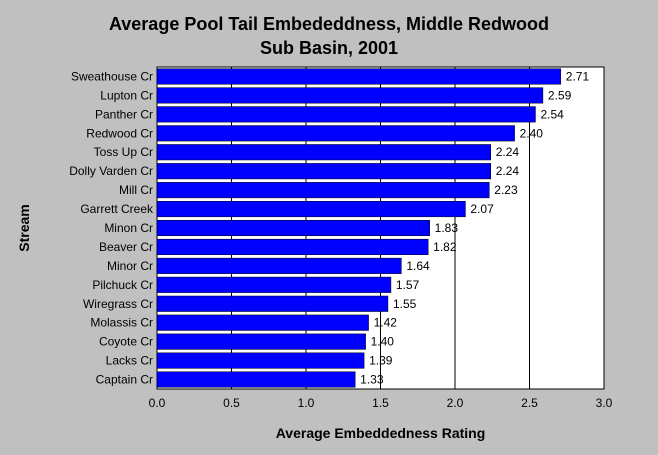 This screenshot has width=658, height=455. Describe the element at coordinates (306, 403) in the screenshot. I see `x-tick-label: 1.0` at that location.